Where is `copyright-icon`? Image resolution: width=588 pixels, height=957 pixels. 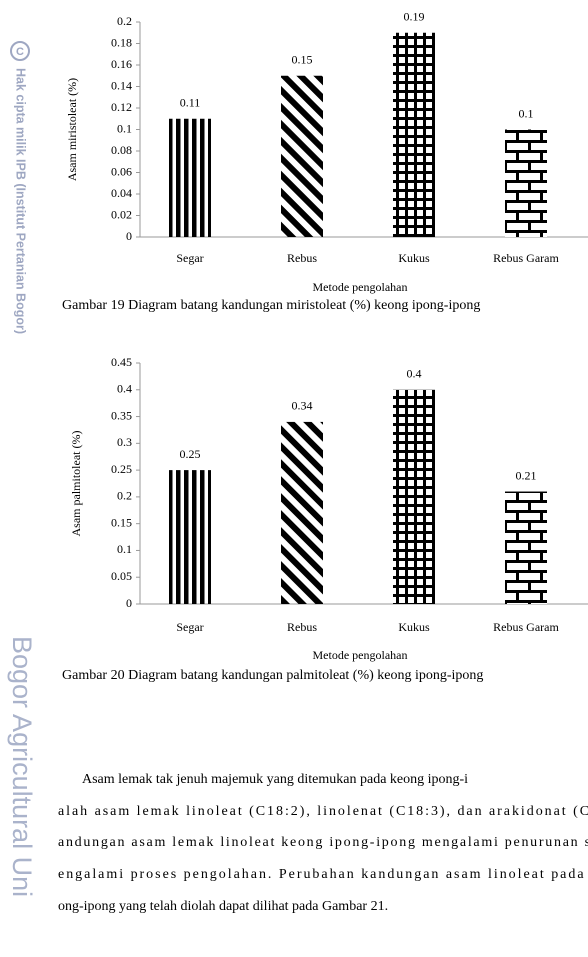
copyright-icon is located at coordinates (20, 51).